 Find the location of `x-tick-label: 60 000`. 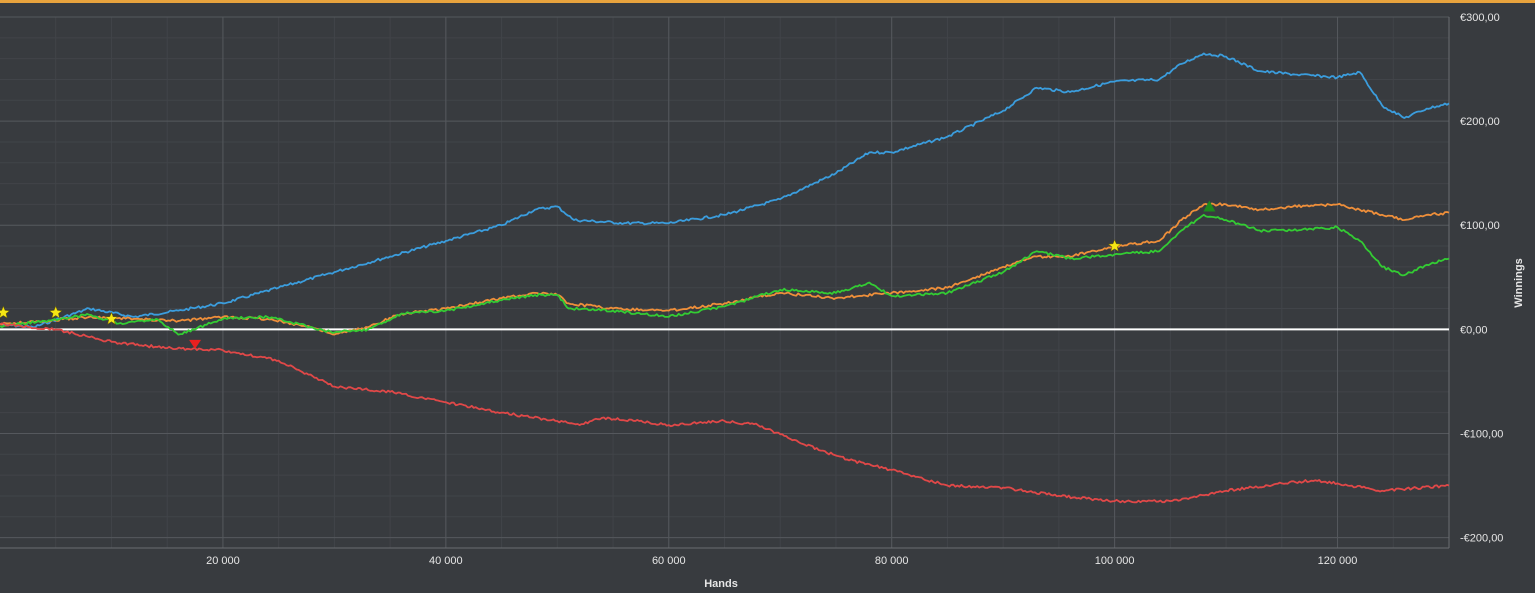

x-tick-label: 60 000 is located at coordinates (669, 561).